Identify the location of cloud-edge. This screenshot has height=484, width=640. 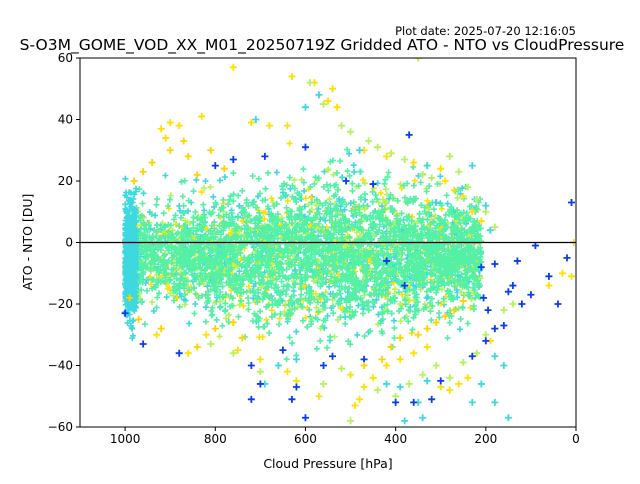
(131, 258).